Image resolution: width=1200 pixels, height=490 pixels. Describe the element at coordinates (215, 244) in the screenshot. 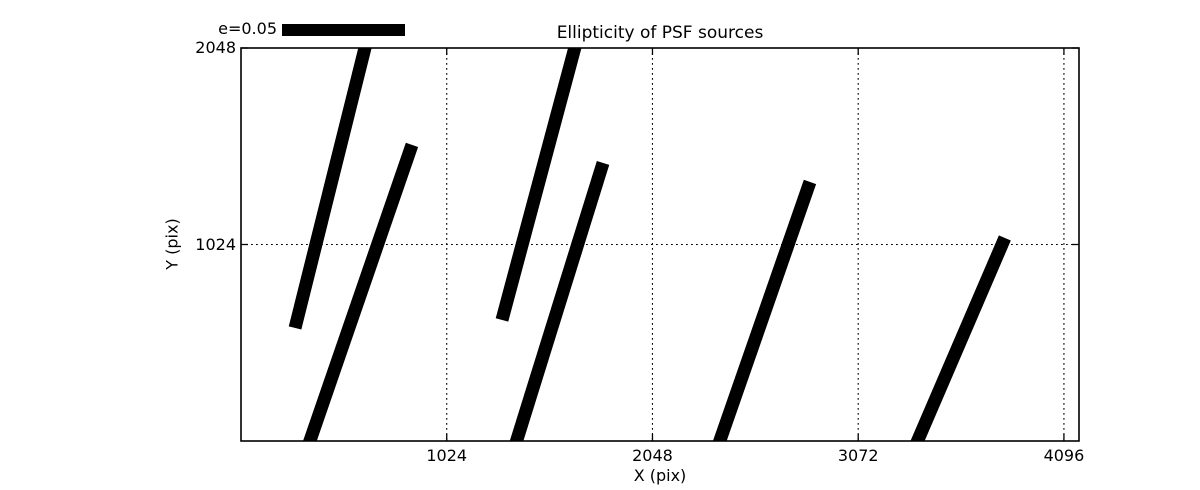

I see `y-tick-label: 1024` at that location.